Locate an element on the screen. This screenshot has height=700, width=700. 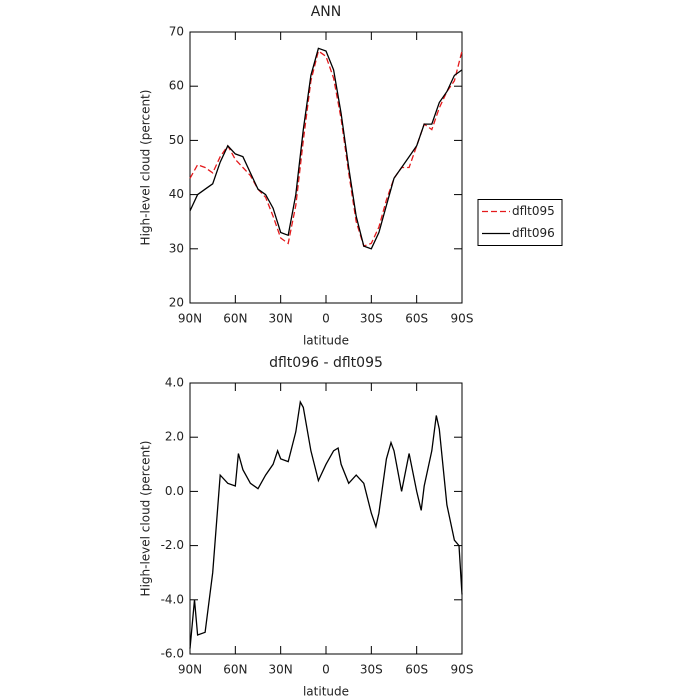
y-tick-label: -6.0 is located at coordinates (172, 654).